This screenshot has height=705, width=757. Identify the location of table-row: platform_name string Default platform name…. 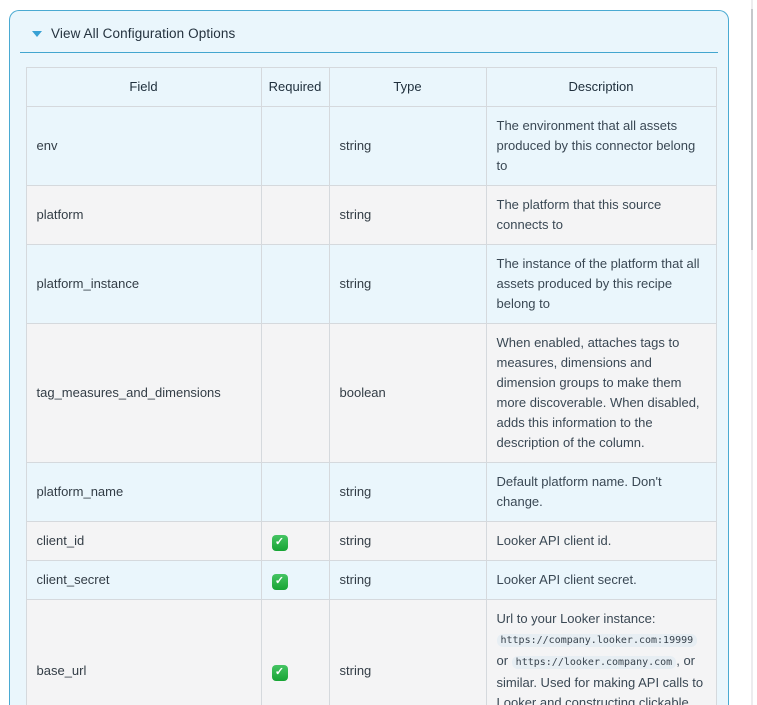
(371, 492).